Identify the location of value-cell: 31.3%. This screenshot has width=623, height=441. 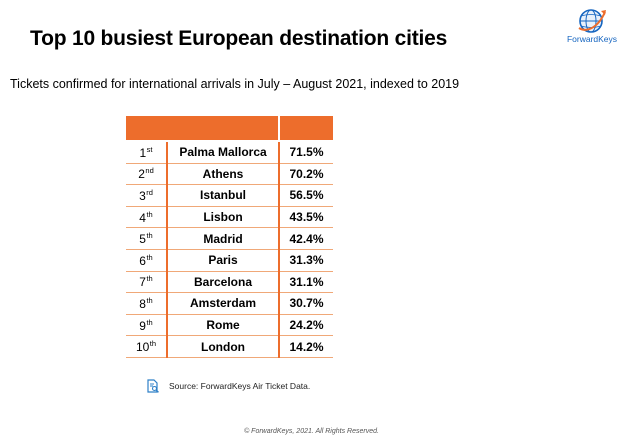
(306, 260).